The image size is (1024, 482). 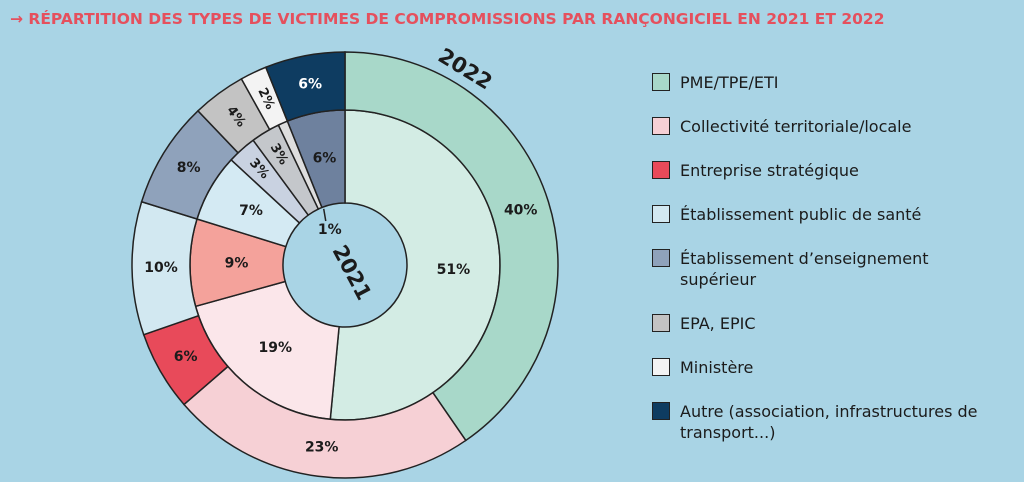 I want to click on value-label: 23%, so click(x=322, y=448).